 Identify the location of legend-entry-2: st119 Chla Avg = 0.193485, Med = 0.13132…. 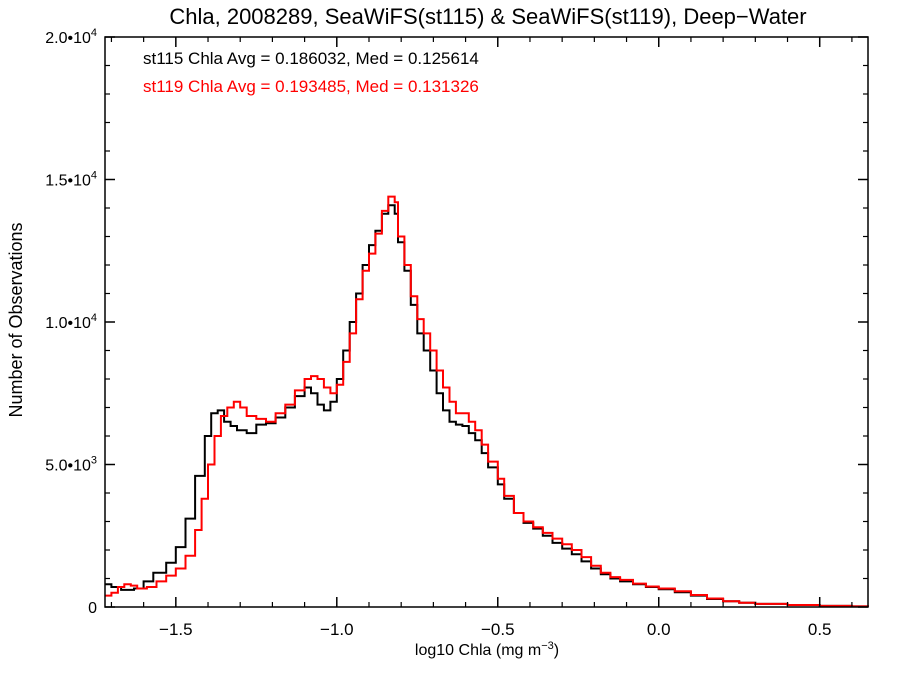
(311, 86).